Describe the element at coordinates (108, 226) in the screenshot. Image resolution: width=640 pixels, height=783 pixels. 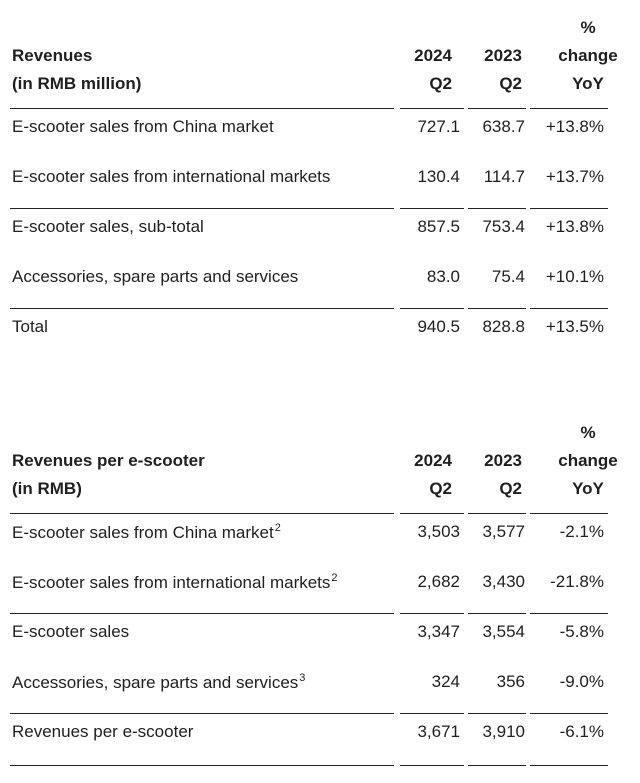
I see `row-label-text: E-scooter sales, sub-total` at that location.